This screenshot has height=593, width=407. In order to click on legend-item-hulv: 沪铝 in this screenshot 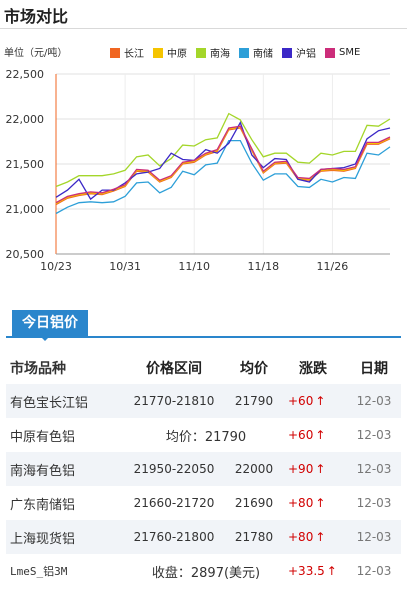, I will do `click(299, 52)`.